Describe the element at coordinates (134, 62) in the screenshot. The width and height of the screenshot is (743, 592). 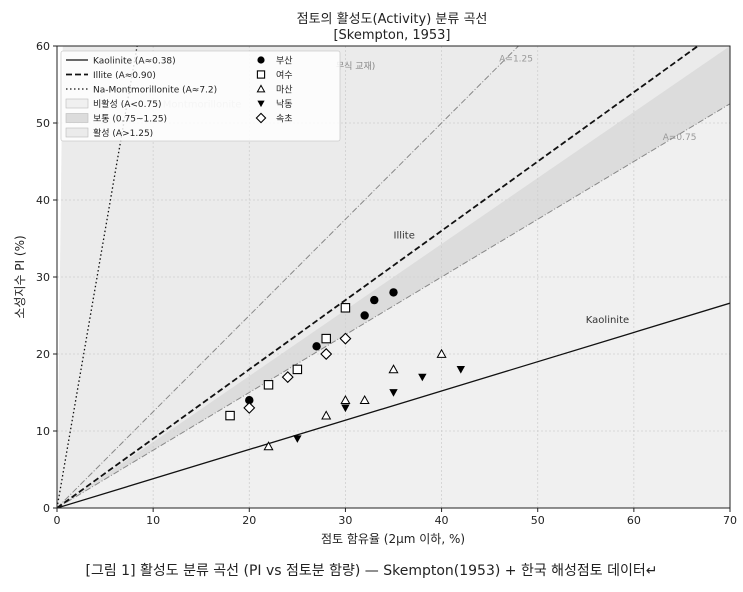
I see `legend-line-label: Kaolinite (A≈0.38)` at that location.